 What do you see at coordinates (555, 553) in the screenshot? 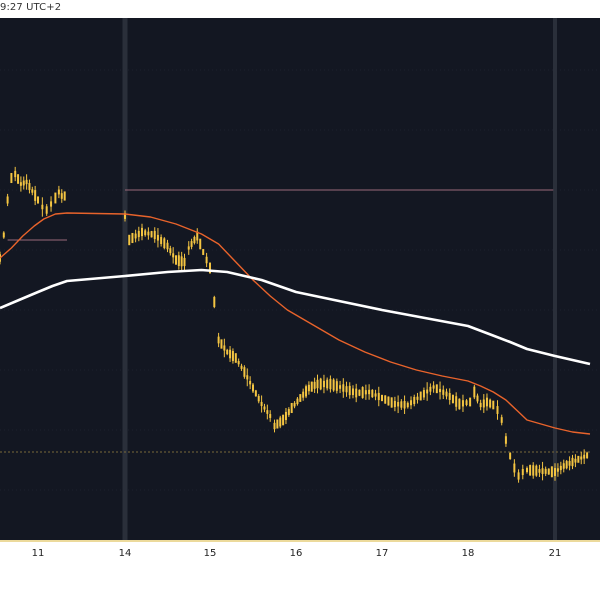
I see `x-tick-label: 21` at bounding box center [555, 553].